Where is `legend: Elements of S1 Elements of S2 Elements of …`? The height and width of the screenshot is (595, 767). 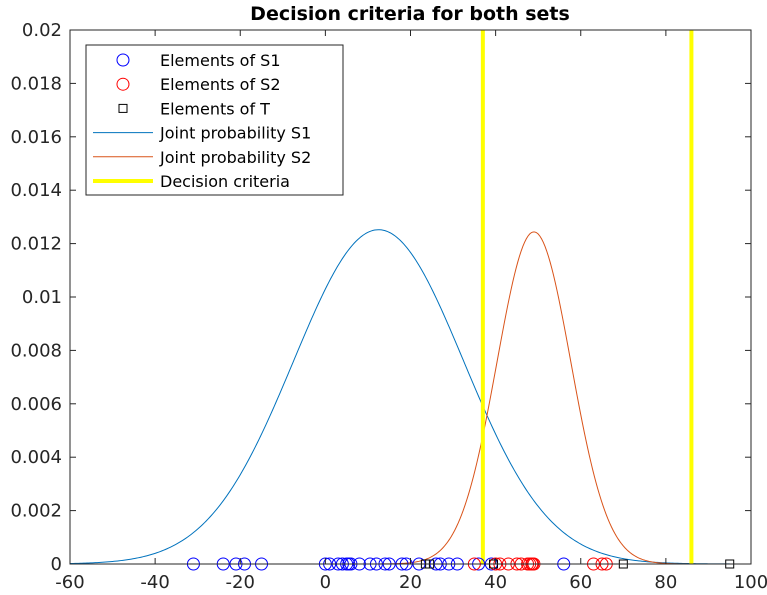
legend: Elements of S1 Elements of S2 Elements of … is located at coordinates (214, 120).